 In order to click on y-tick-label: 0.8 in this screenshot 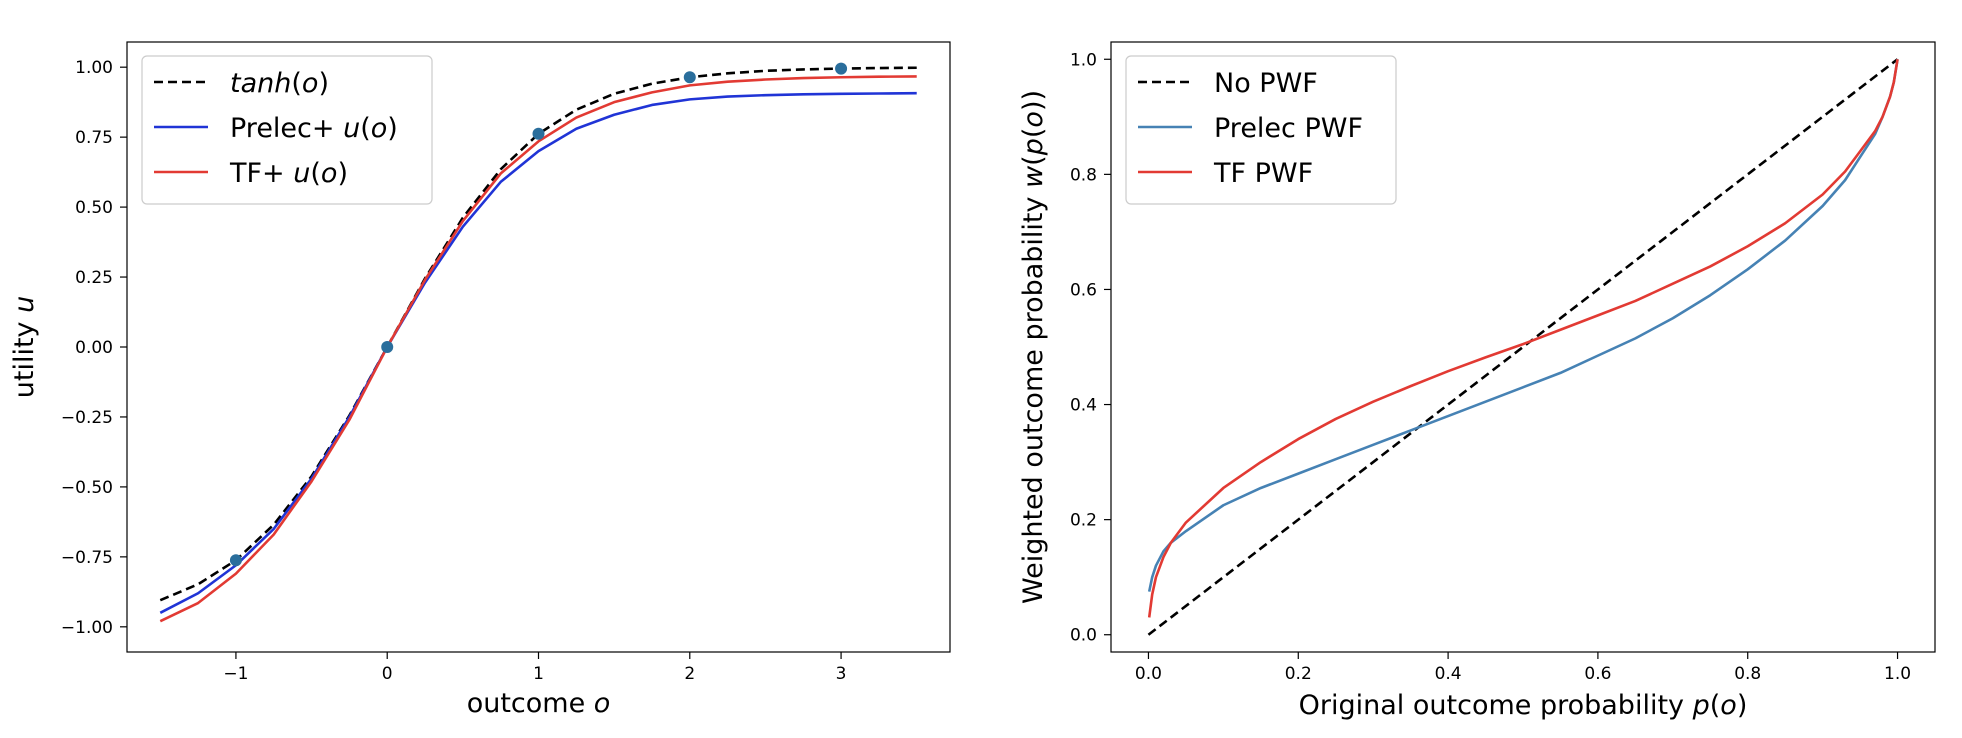, I will do `click(1083, 175)`.